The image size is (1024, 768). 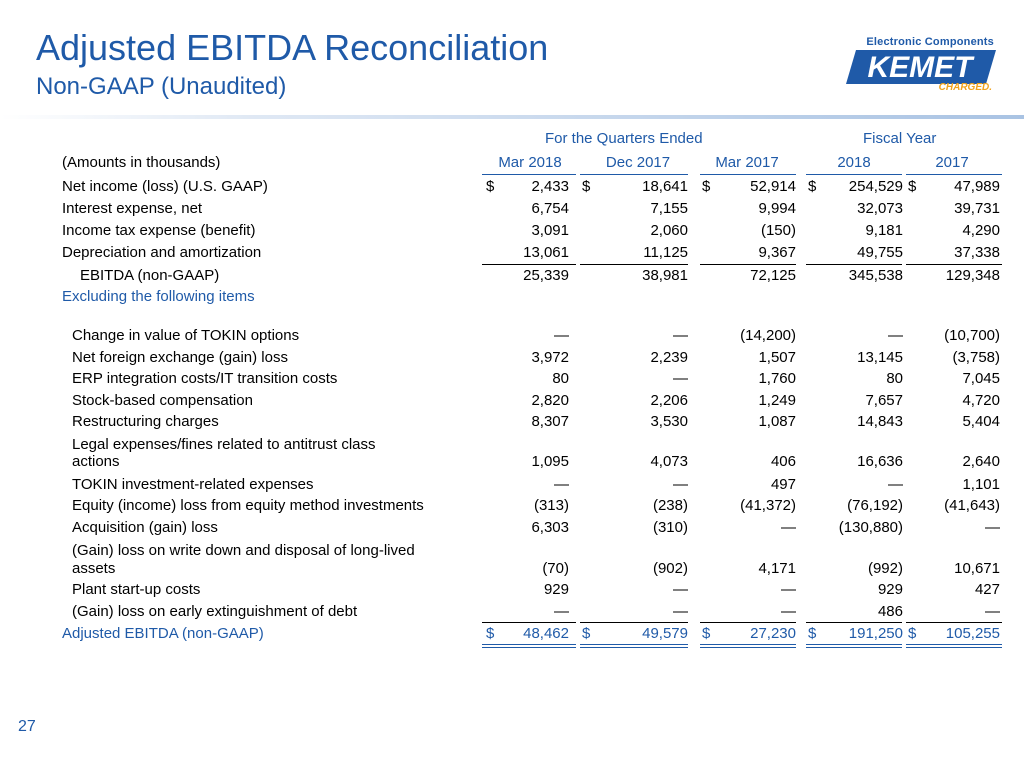 I want to click on value-fy-2018: 929, so click(x=890, y=589).